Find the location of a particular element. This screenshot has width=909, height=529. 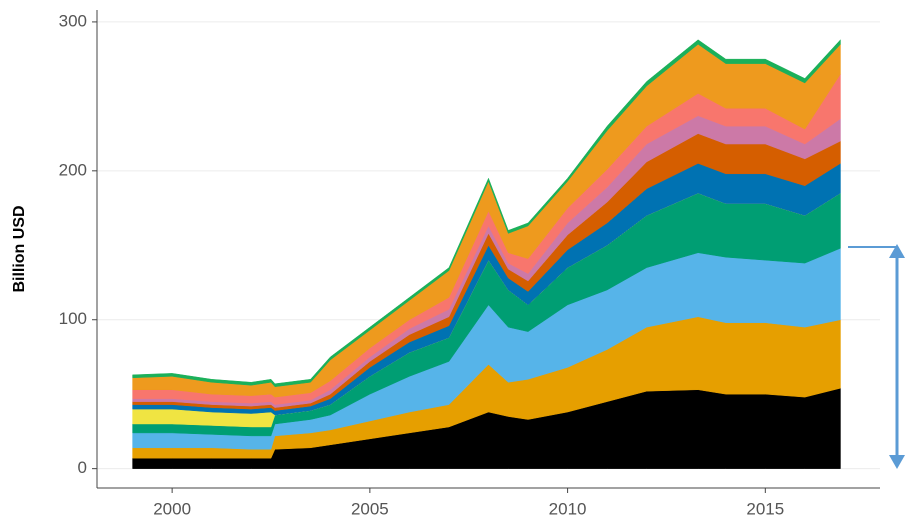

x-tick-label: 2010 is located at coordinates (568, 508).